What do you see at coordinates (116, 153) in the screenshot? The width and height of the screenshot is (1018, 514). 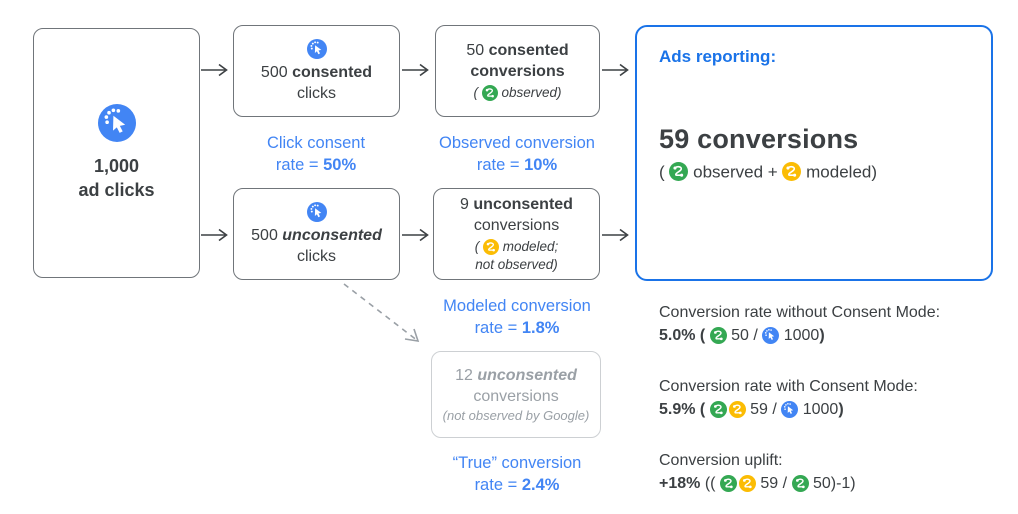 I see `total-ad-clicks-box: 1,000 ad clicks` at bounding box center [116, 153].